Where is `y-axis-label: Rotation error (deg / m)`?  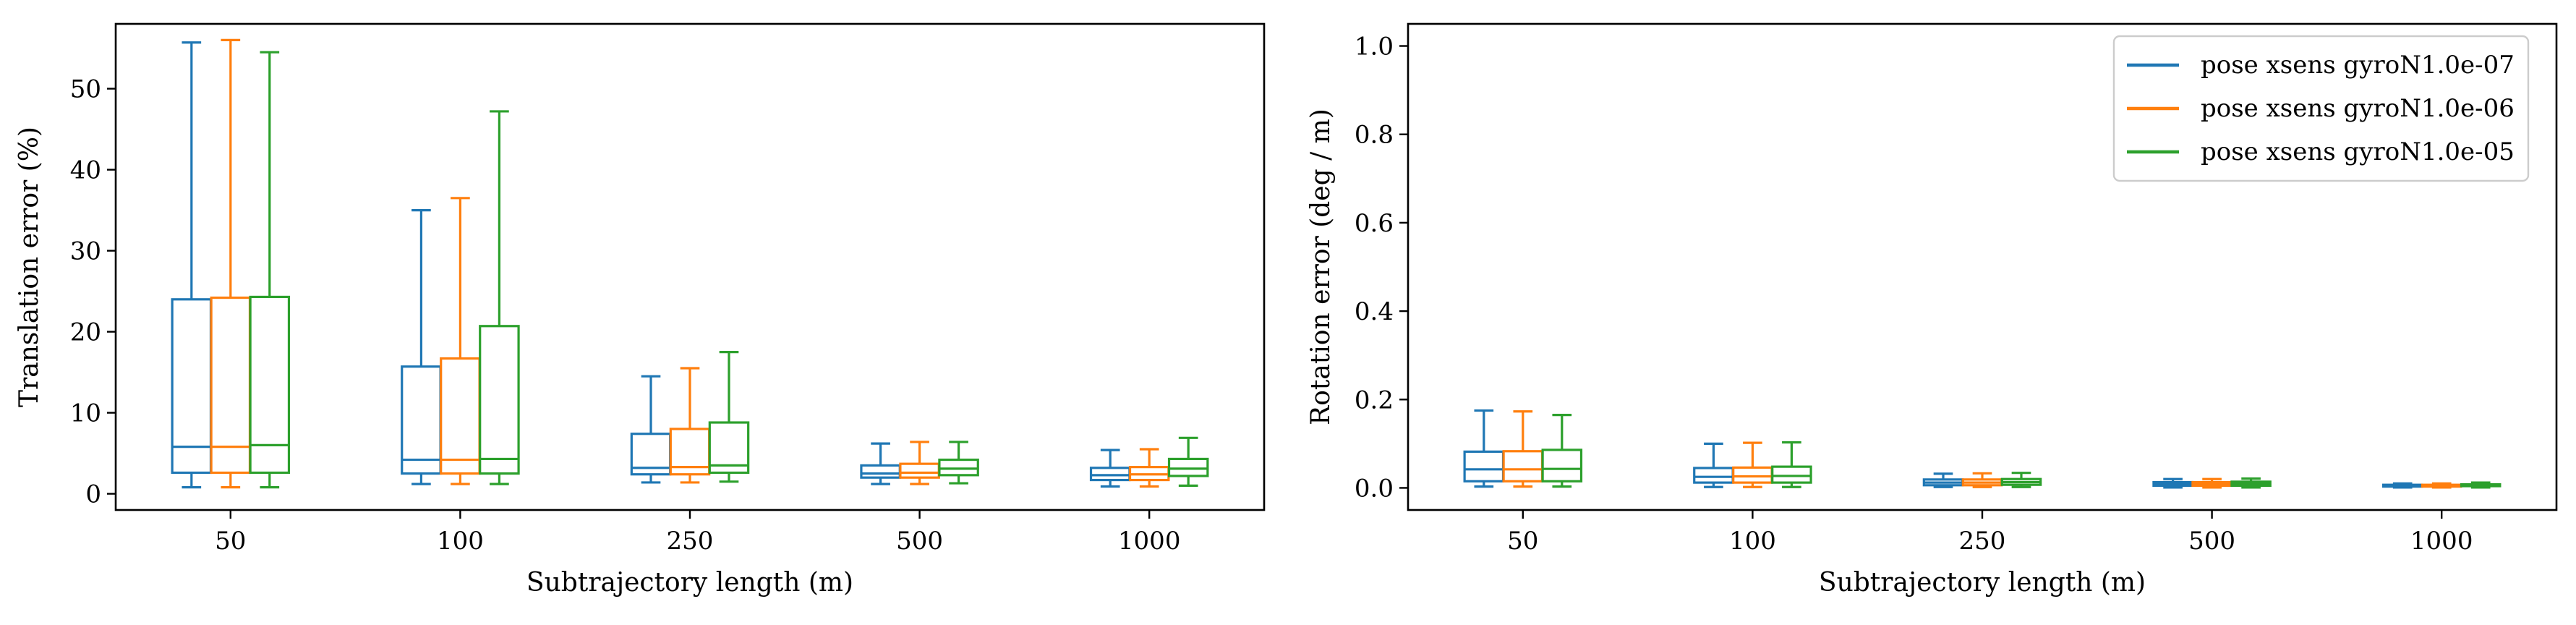
y-axis-label: Rotation error (deg / m) is located at coordinates (1321, 267).